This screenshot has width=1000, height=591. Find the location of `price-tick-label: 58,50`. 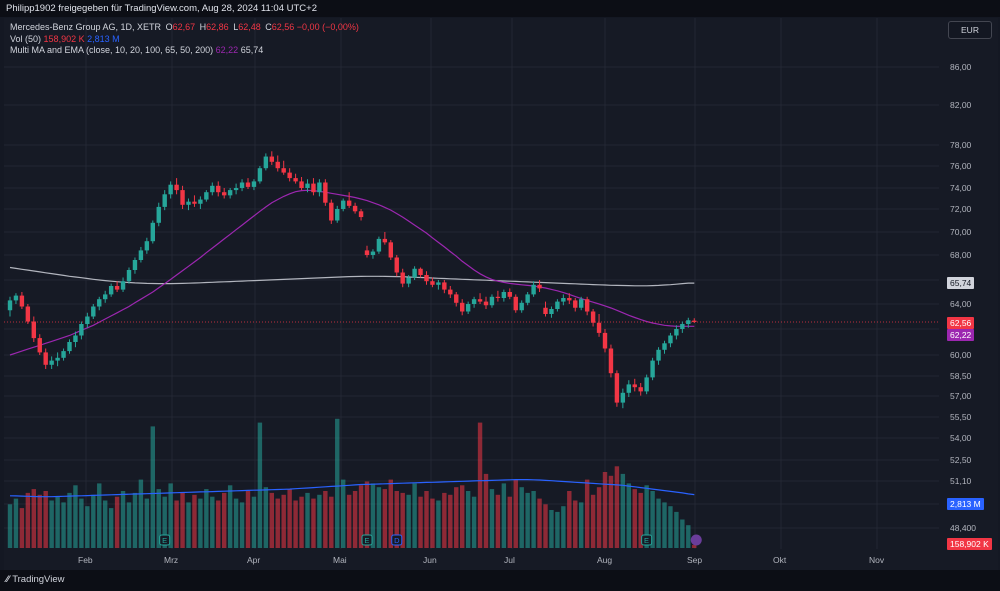

price-tick-label: 58,50 is located at coordinates (961, 376).